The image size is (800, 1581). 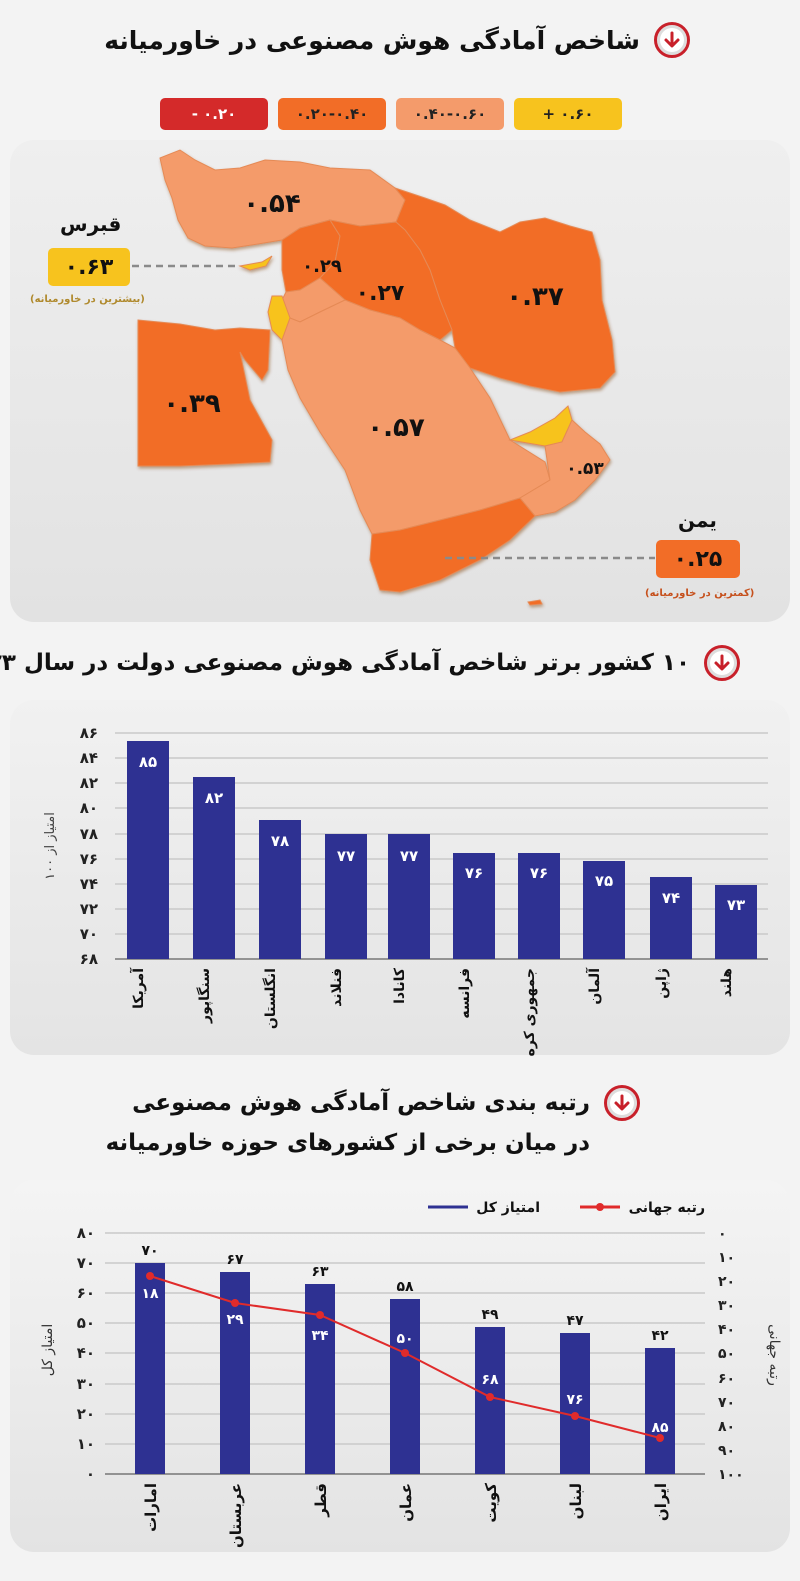 What do you see at coordinates (89, 909) in the screenshot?
I see `svg-text: ۷۲` at bounding box center [89, 909].